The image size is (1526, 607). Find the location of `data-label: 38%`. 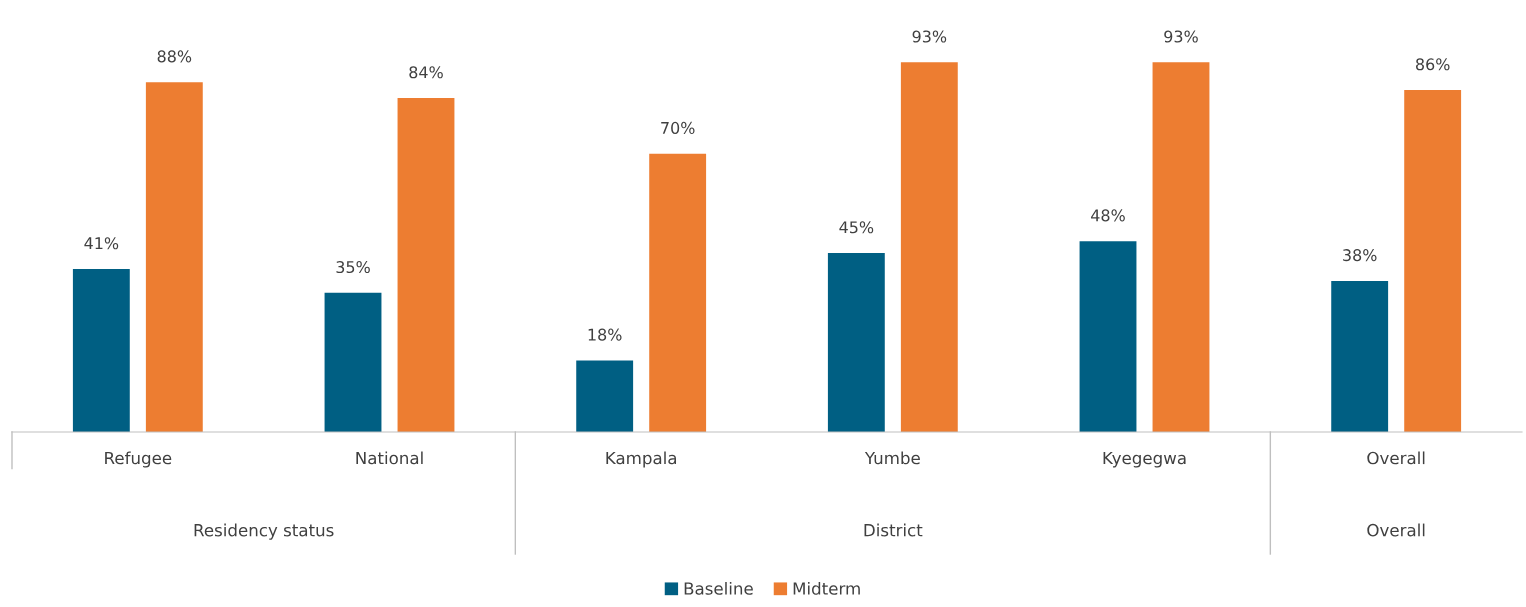

data-label: 38% is located at coordinates (1360, 255).